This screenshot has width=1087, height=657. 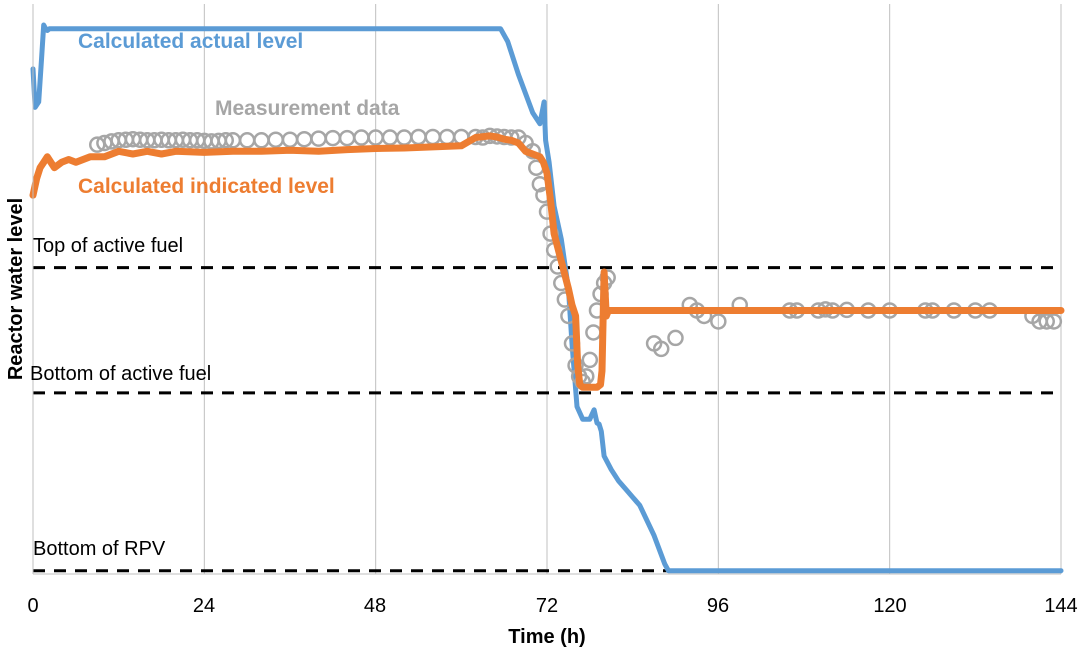 I want to click on x-tick-label: 144, so click(x=1060, y=606).